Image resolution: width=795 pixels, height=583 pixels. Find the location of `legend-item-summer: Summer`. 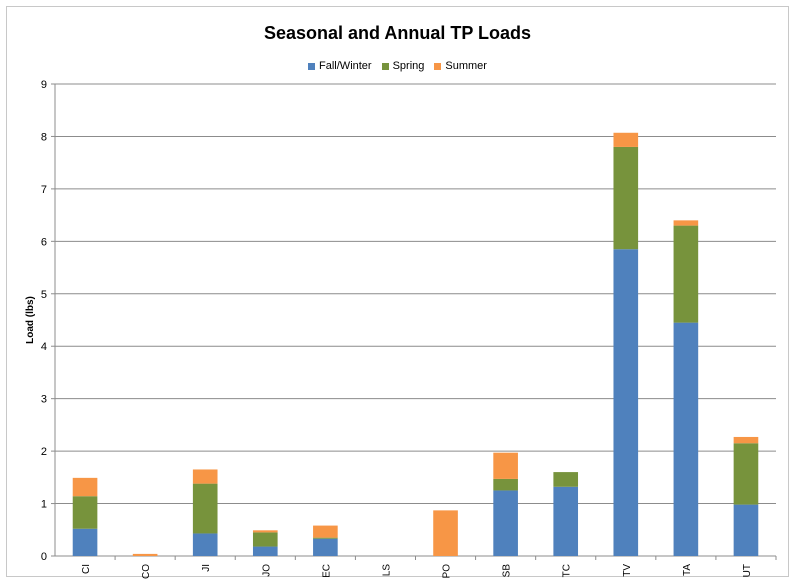

legend-item-summer: Summer is located at coordinates (460, 66).